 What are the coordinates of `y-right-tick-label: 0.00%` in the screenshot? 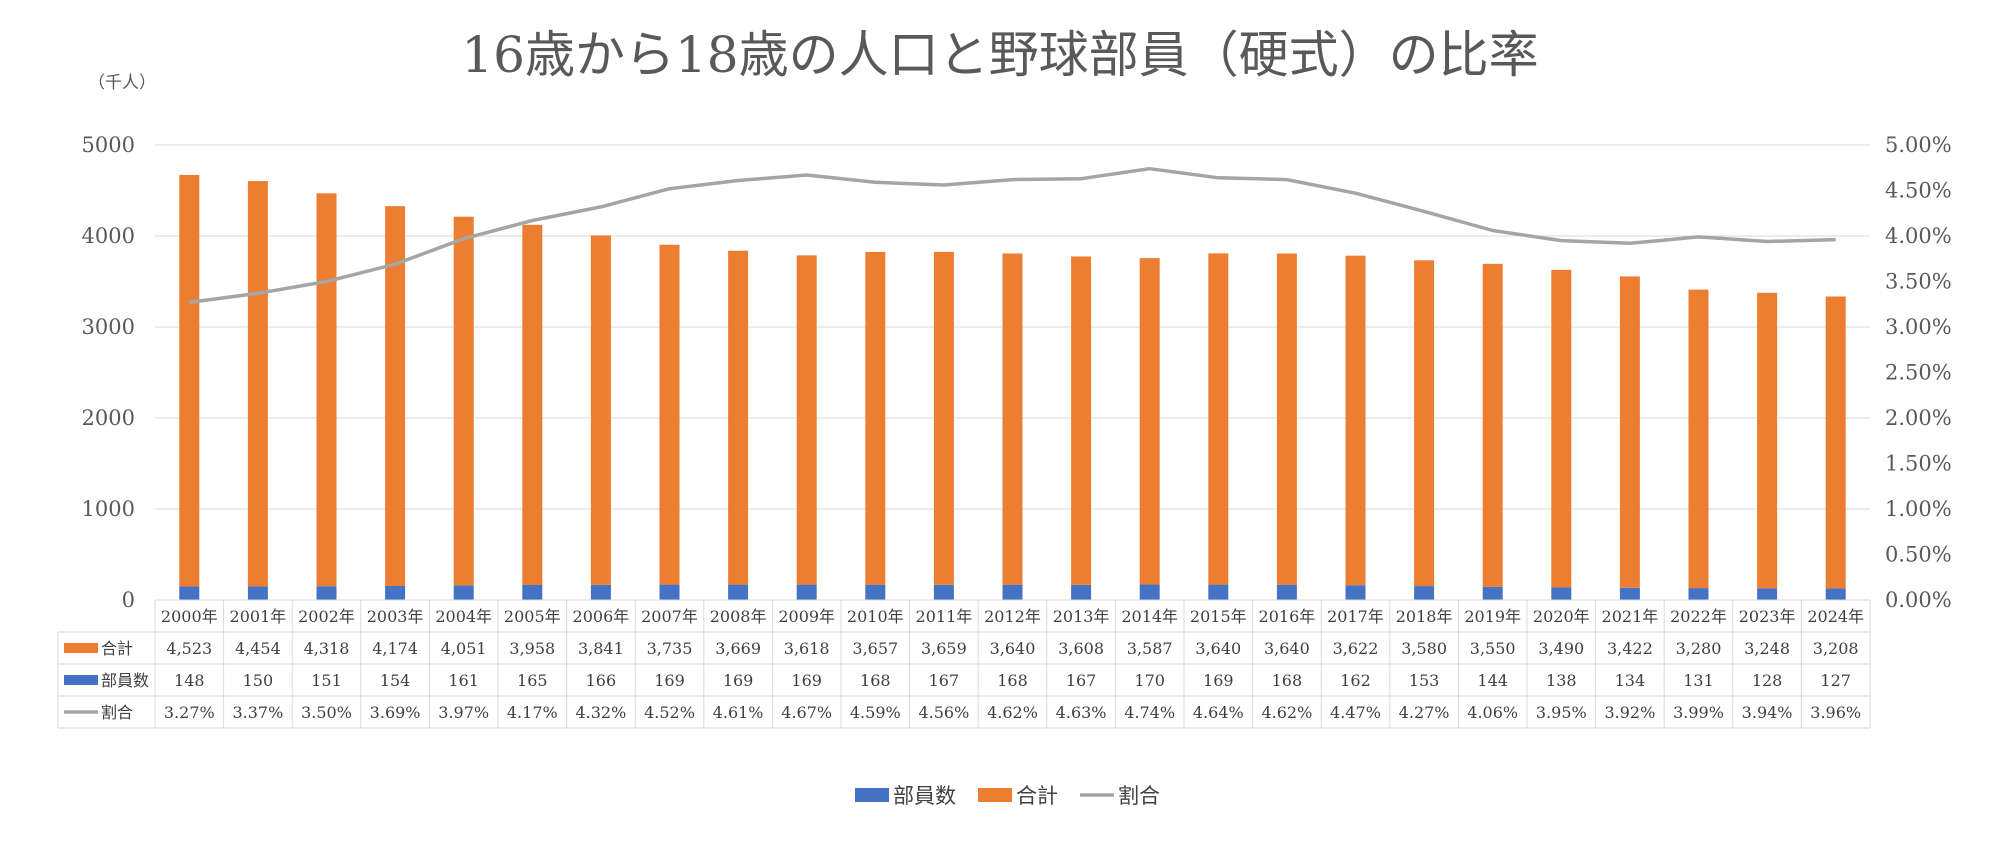 It's located at (1918, 600).